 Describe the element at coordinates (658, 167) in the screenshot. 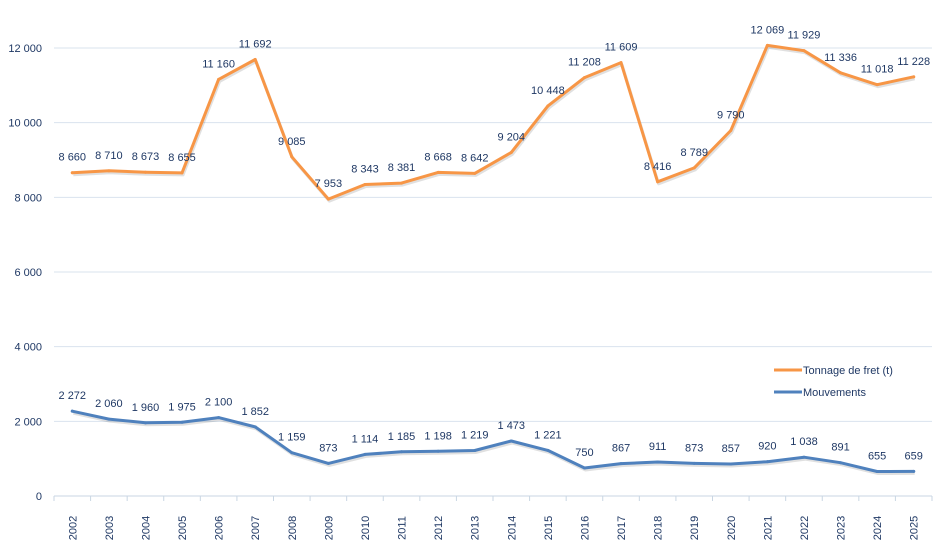

I see `data-label: 8 416` at that location.